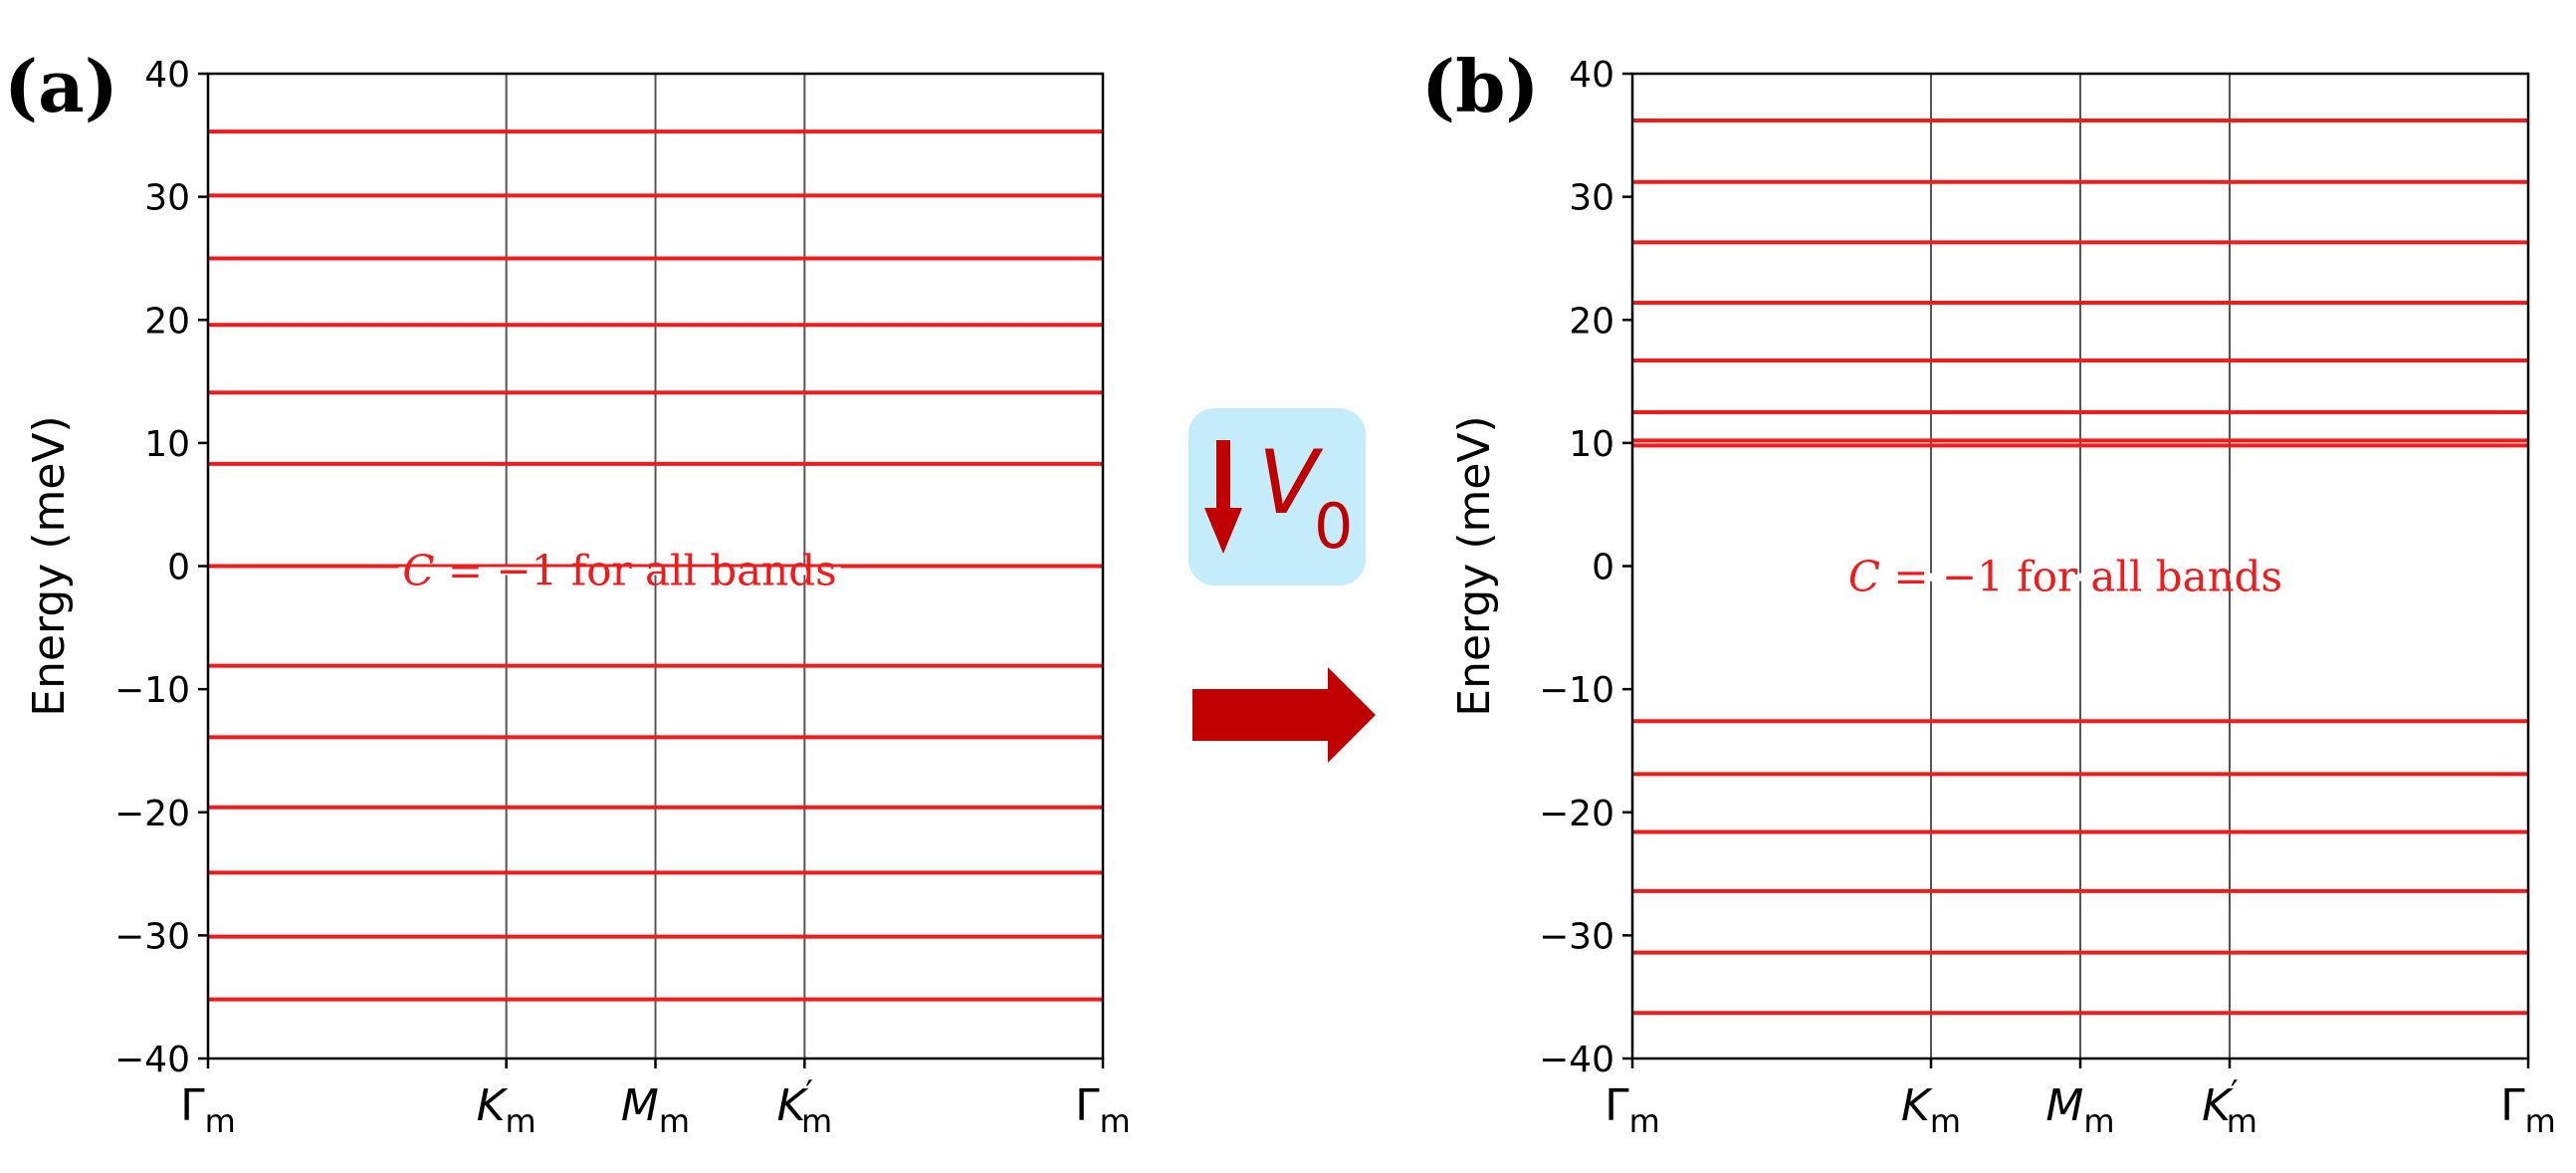  Describe the element at coordinates (61, 86) in the screenshot. I see `panel-label: (a)` at that location.